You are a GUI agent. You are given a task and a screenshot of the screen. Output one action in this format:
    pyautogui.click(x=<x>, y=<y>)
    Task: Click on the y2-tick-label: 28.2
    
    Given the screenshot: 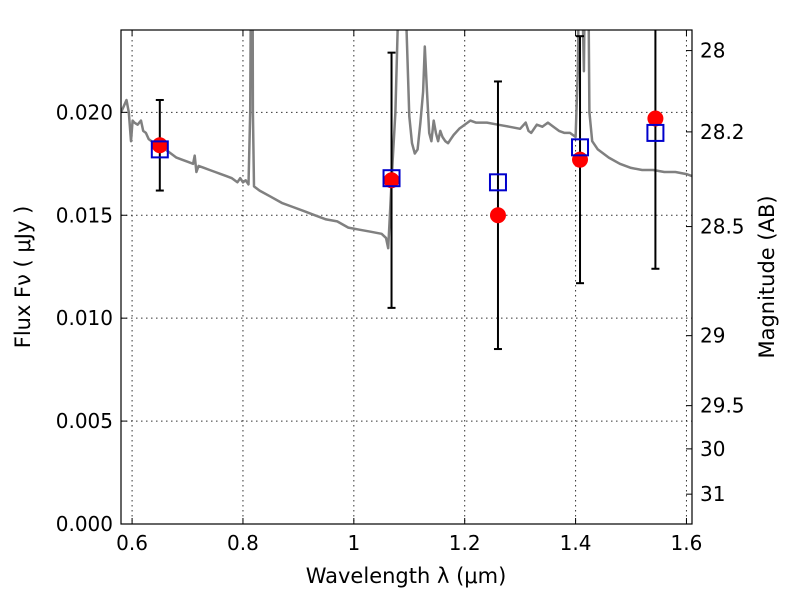 What is the action you would take?
    pyautogui.click(x=722, y=132)
    